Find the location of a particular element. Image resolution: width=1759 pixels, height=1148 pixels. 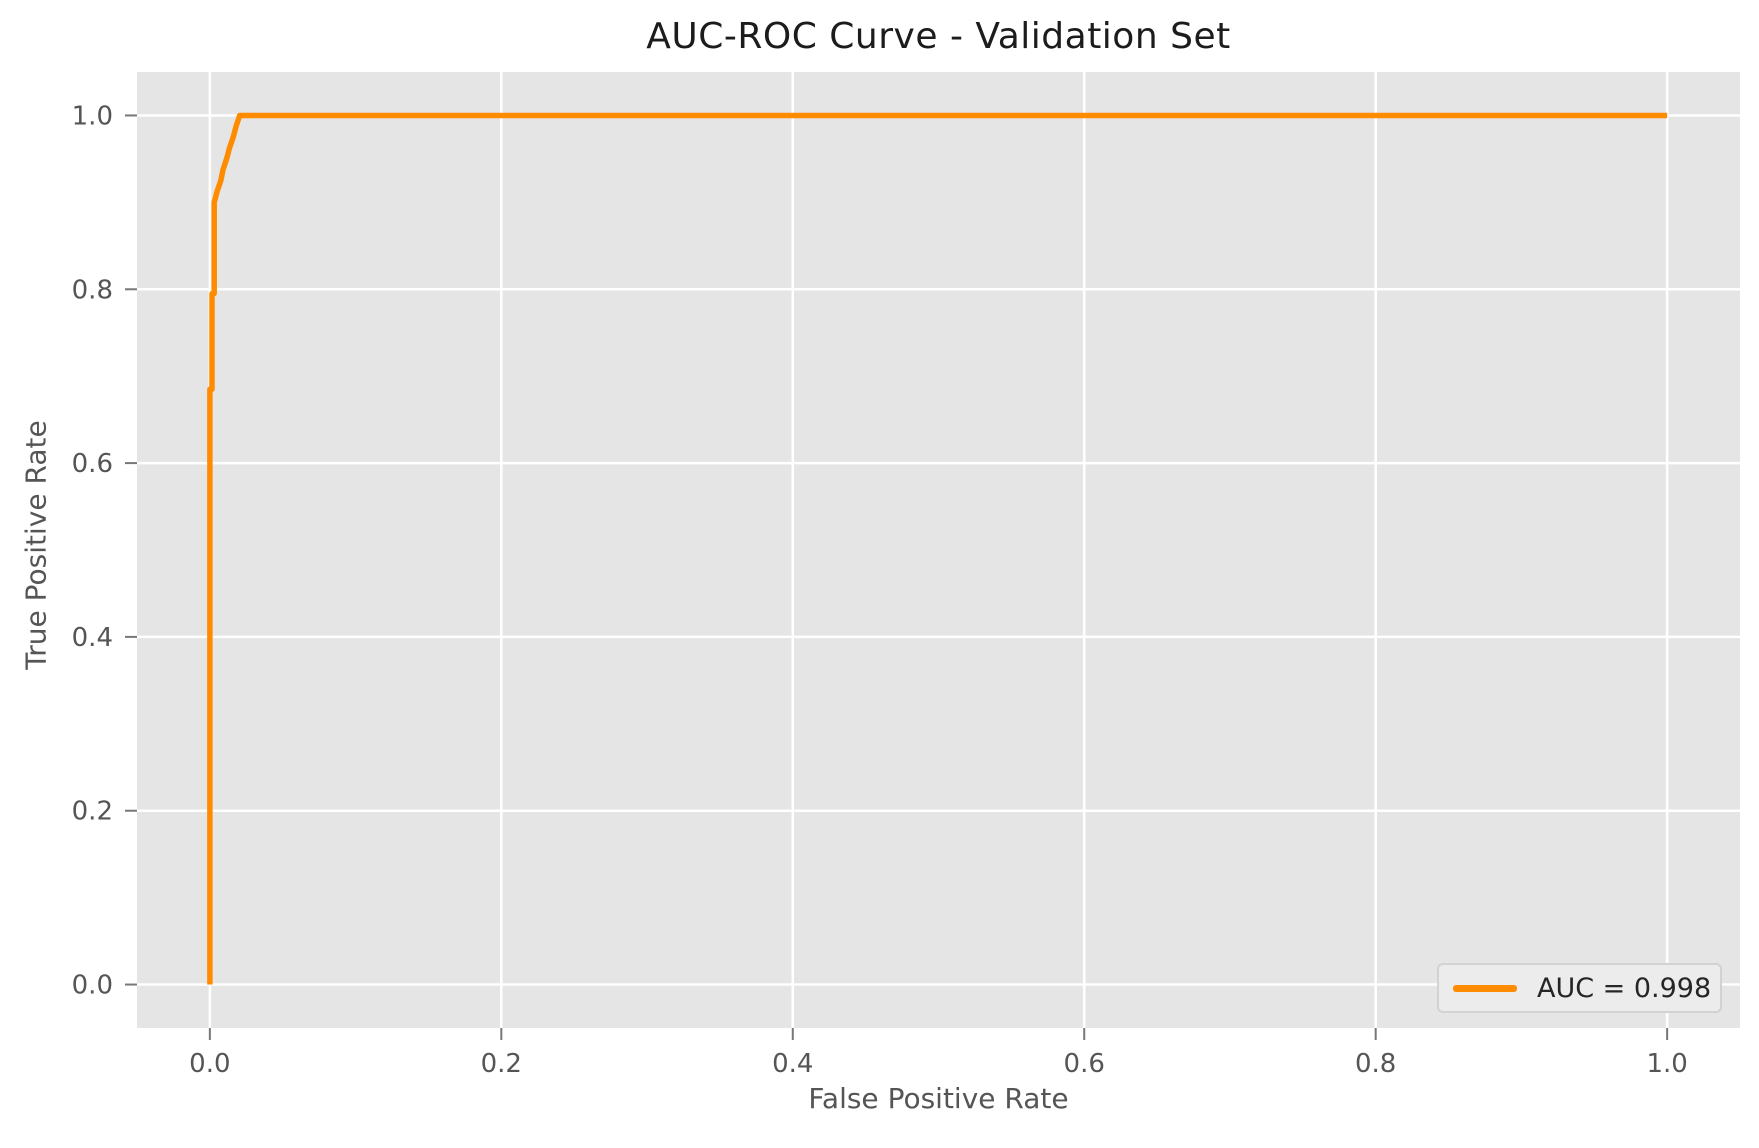

chart-title: AUC-ROC Curve - Validation Set is located at coordinates (938, 36).